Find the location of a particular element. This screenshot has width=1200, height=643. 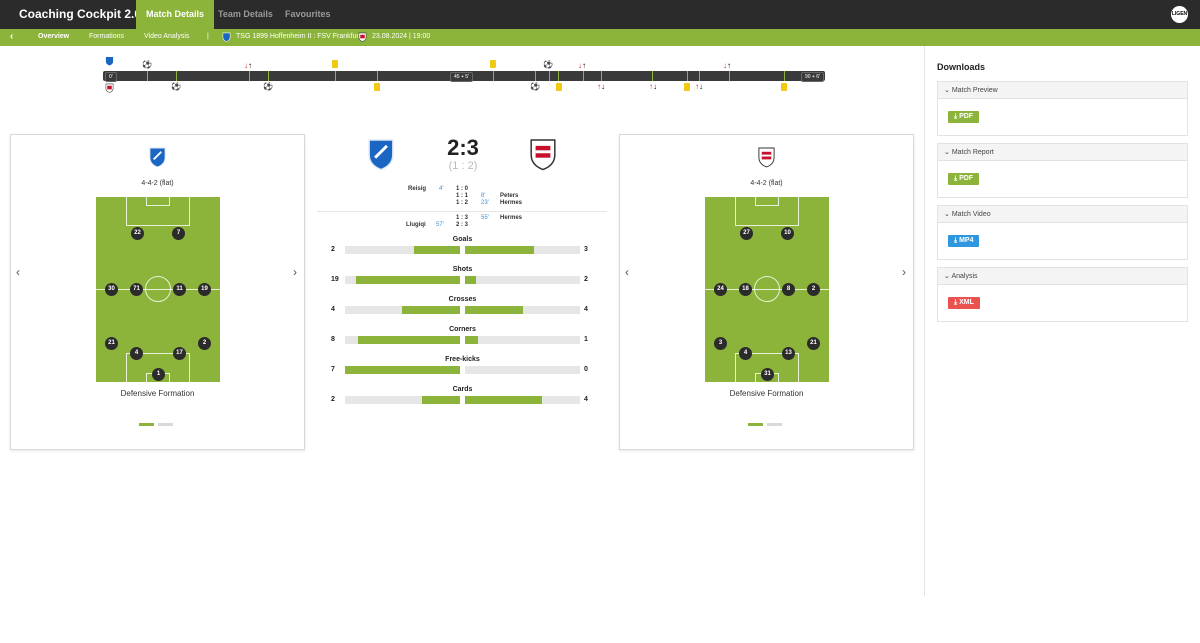

stat-value-away: 4 is located at coordinates (586, 399).